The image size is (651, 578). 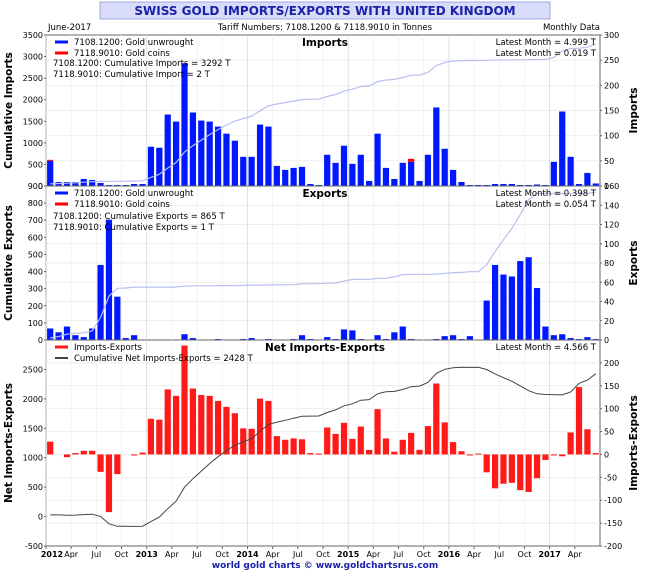 I want to click on panel-title: Exports, so click(x=324, y=194).